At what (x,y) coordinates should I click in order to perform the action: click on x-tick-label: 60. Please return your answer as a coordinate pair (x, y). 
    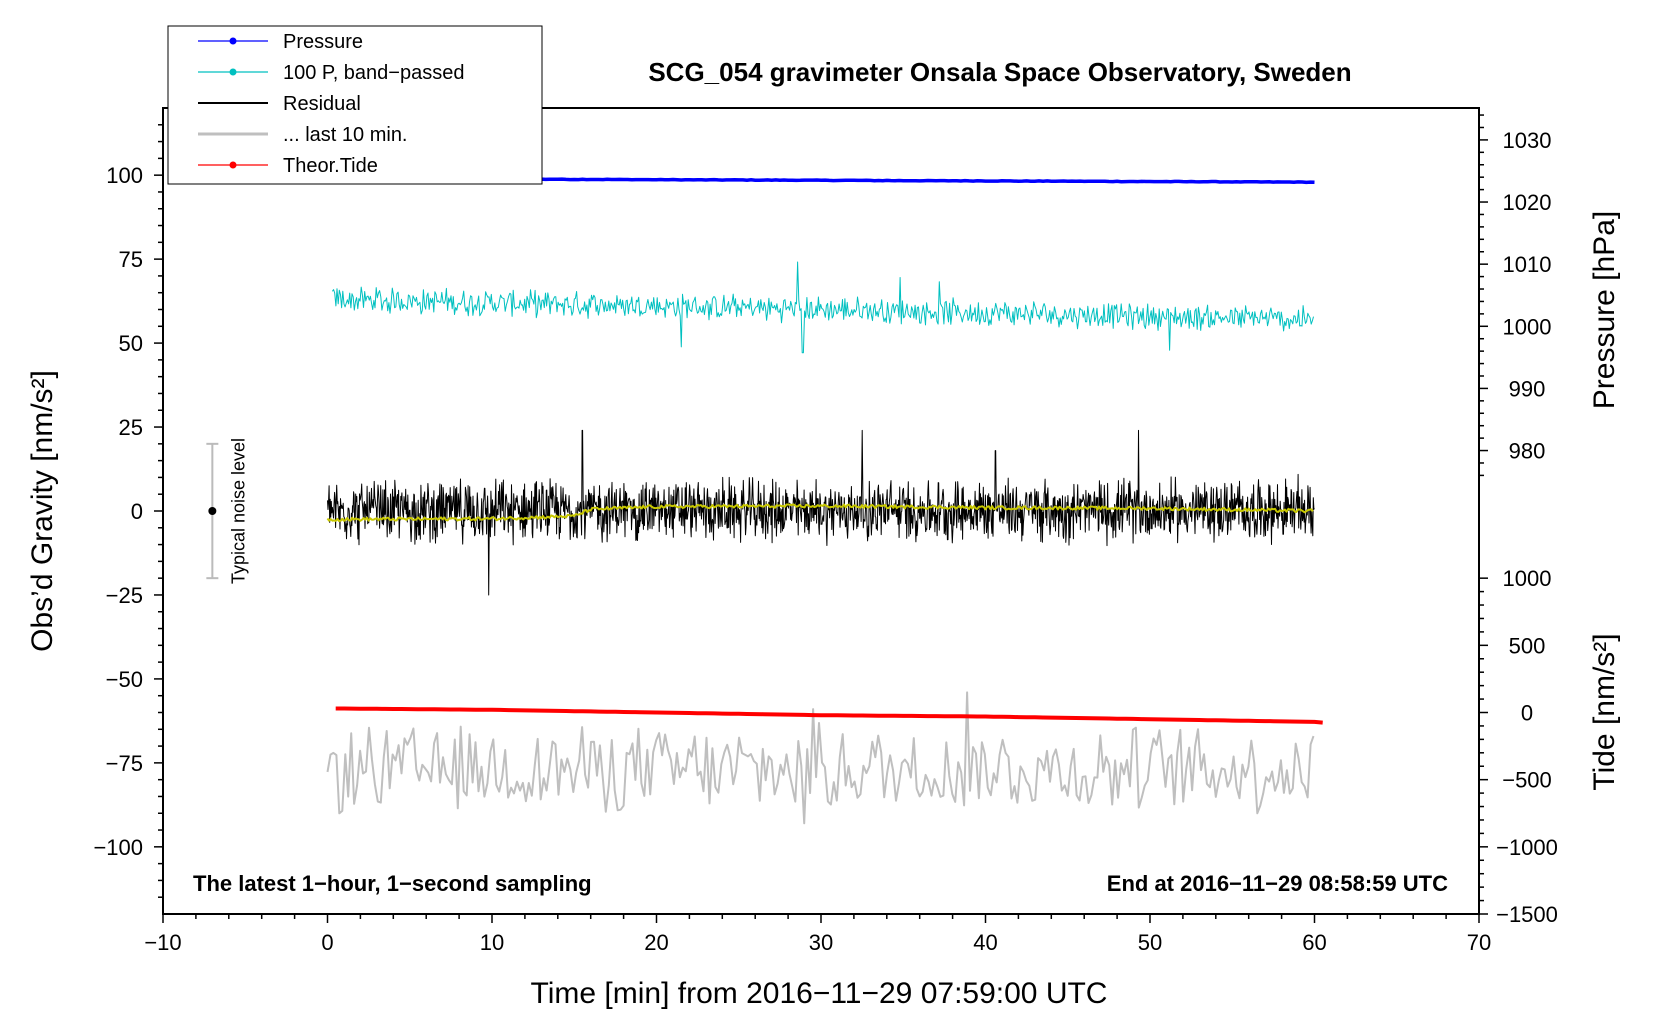
    Looking at the image, I should click on (1314, 942).